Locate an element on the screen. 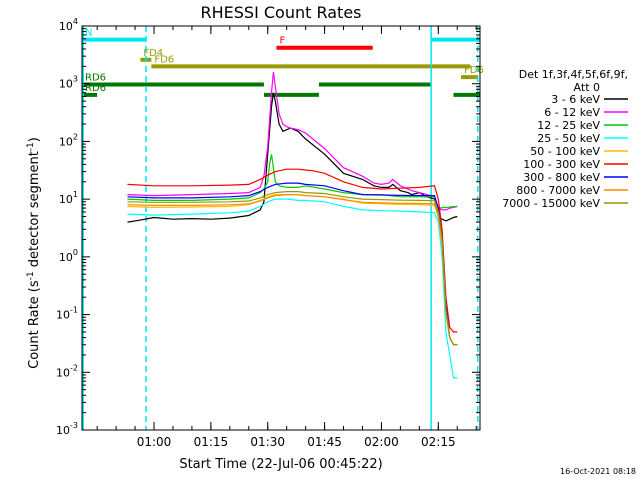 The image size is (640, 480). legend-label: 25 - 50 keV is located at coordinates (568, 138).